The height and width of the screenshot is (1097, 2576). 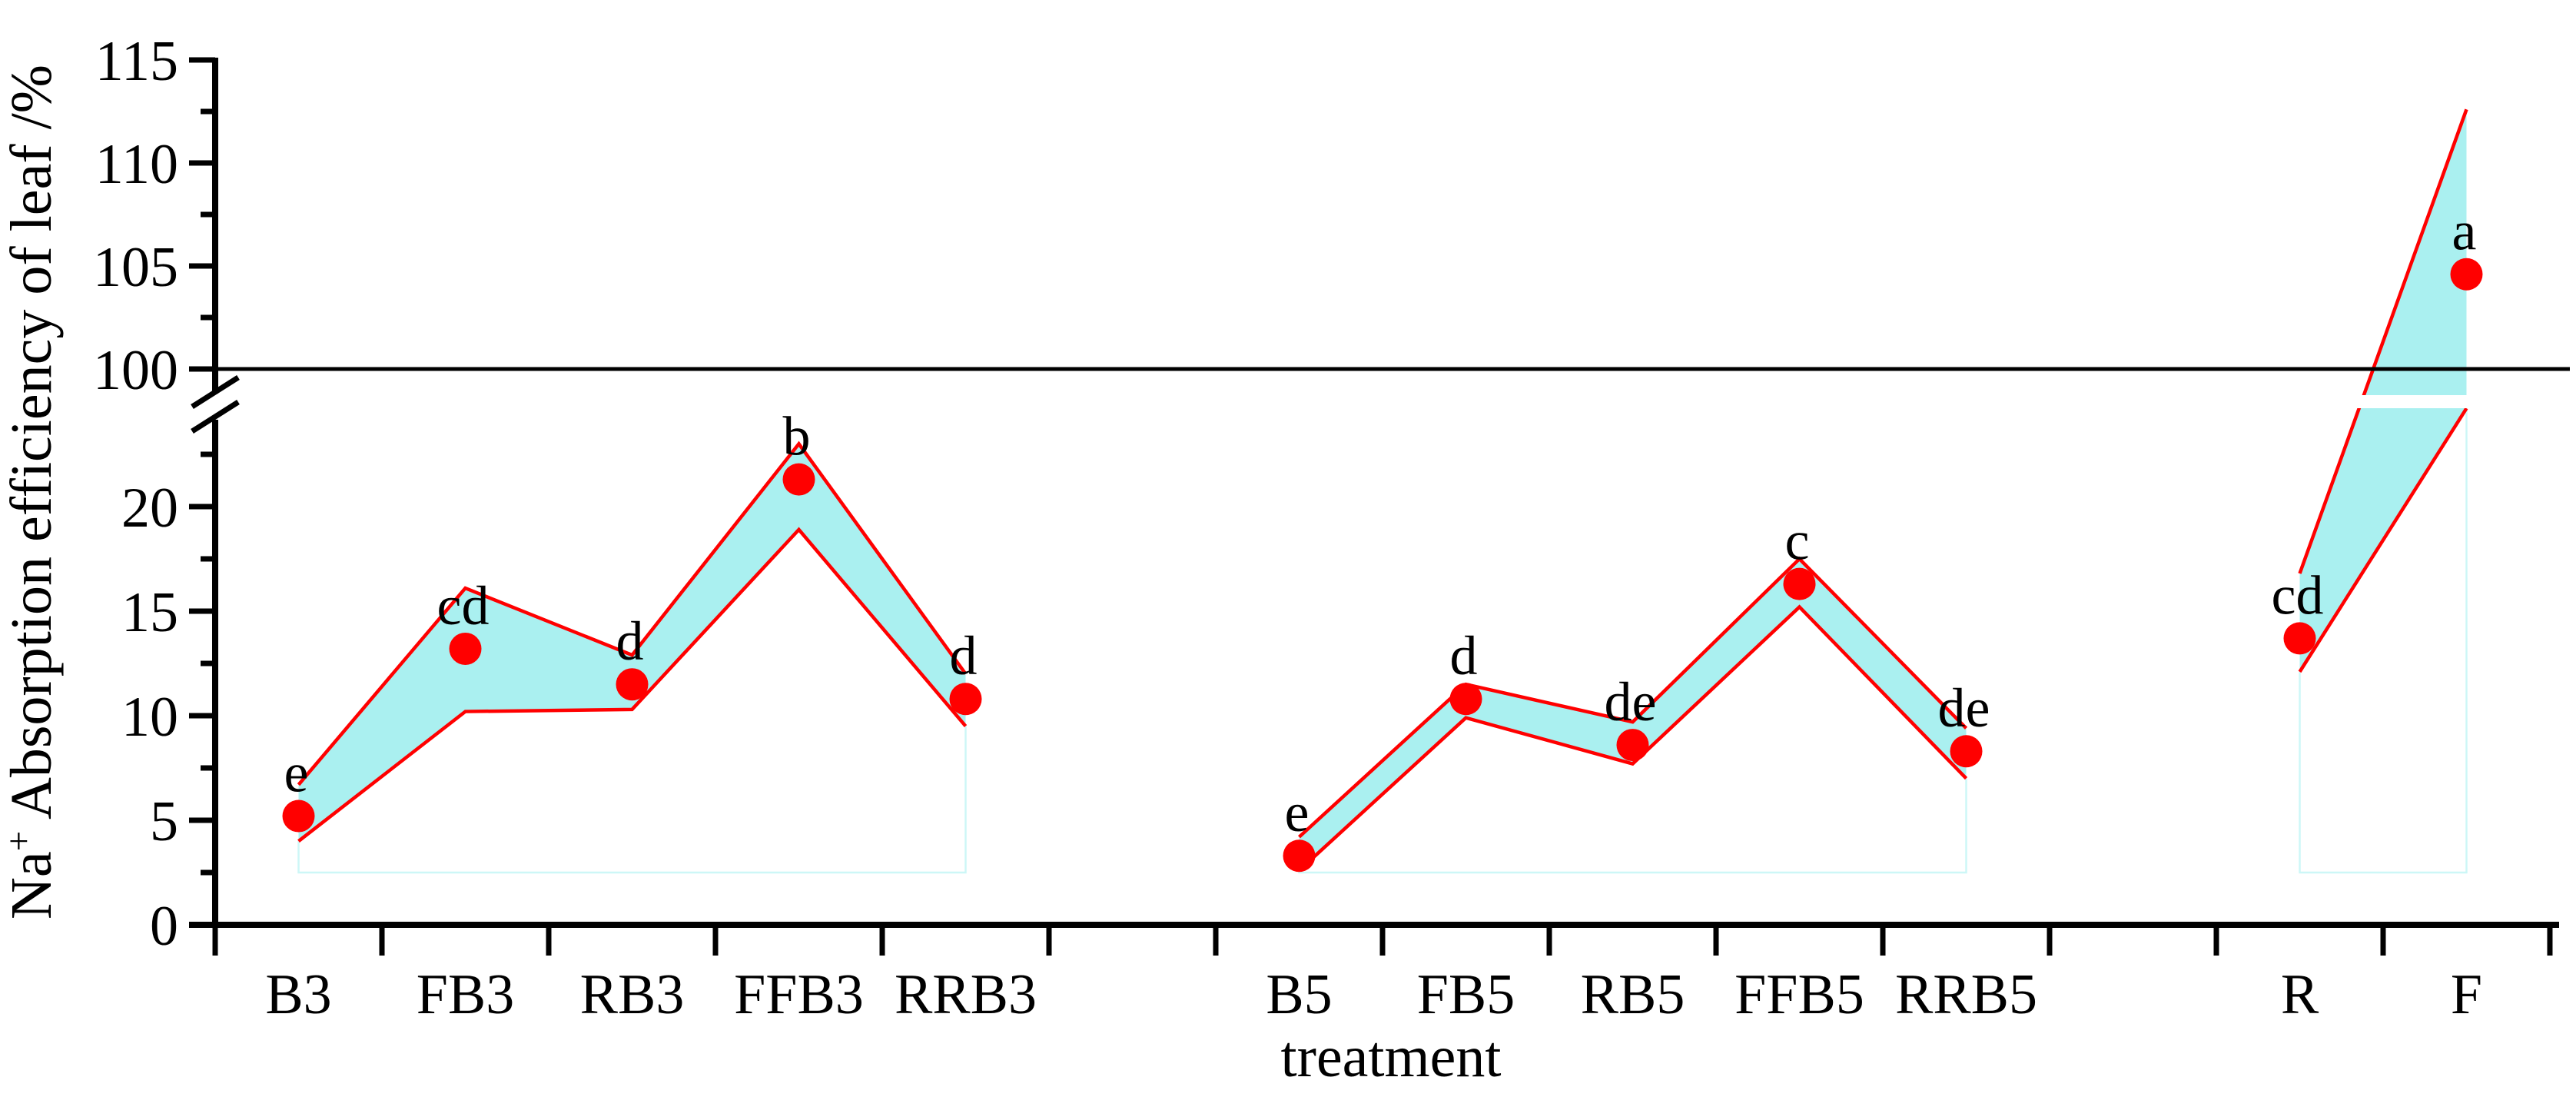 What do you see at coordinates (799, 994) in the screenshot?
I see `x-category-label: FFB3` at bounding box center [799, 994].